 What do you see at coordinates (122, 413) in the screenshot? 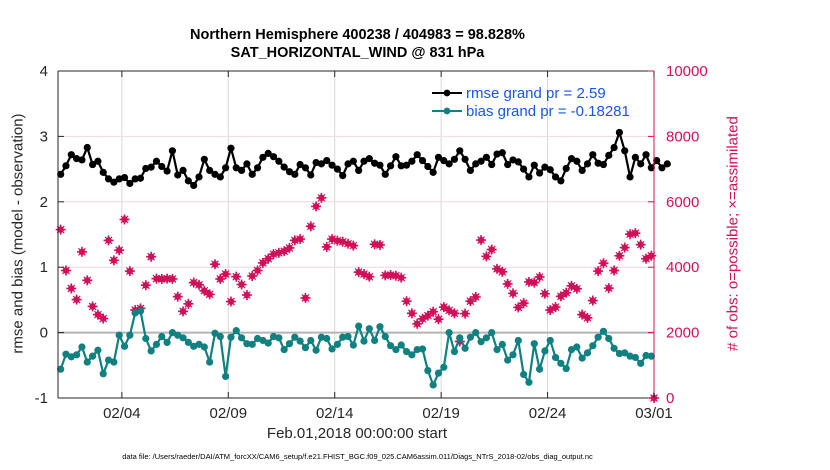
I see `x-tick-label: 02/04` at bounding box center [122, 413].